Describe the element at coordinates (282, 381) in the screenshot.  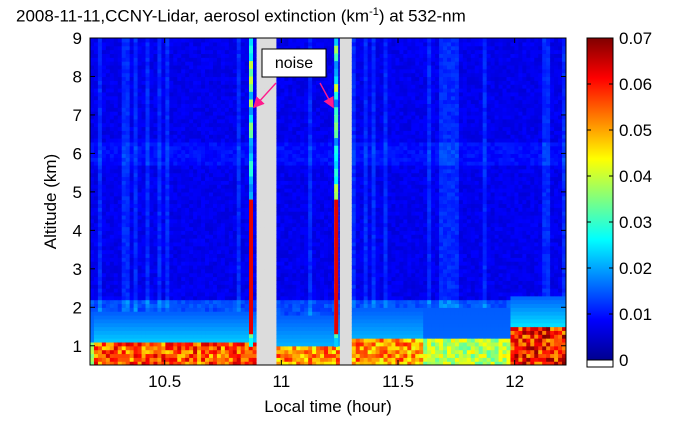
I see `x-tick-label: 11` at that location.